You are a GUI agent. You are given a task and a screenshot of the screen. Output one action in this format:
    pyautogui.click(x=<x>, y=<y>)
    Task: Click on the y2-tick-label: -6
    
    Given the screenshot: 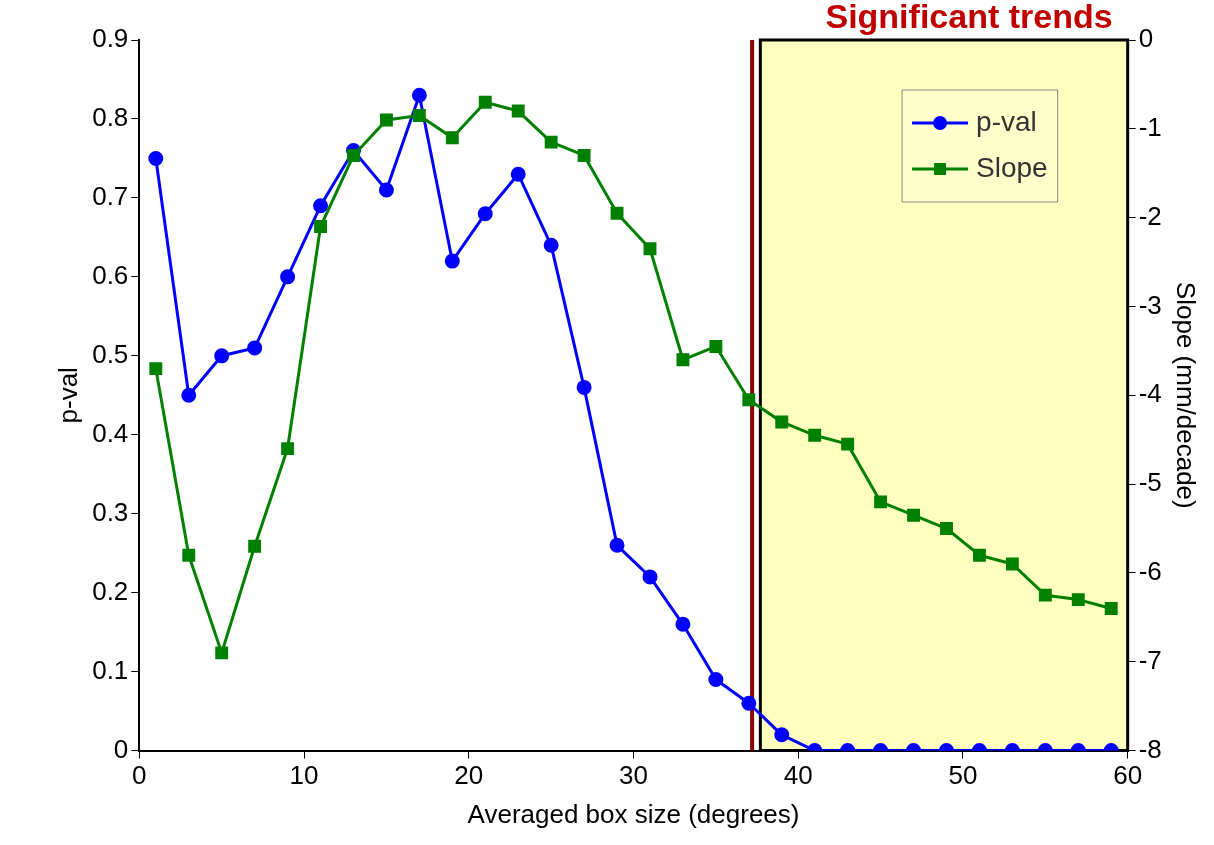 What is the action you would take?
    pyautogui.click(x=1150, y=571)
    